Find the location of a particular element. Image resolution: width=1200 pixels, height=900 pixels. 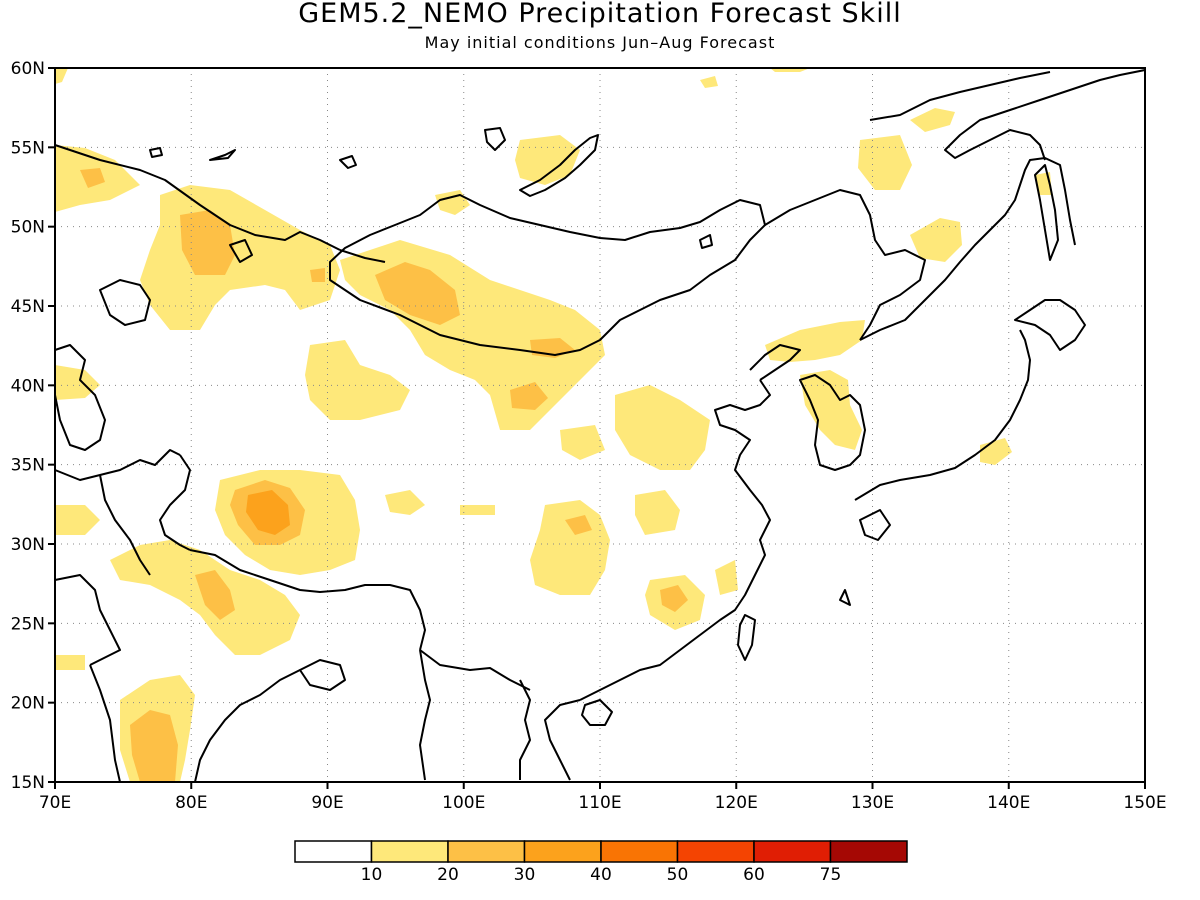

colorbar-label: 75 is located at coordinates (831, 875).